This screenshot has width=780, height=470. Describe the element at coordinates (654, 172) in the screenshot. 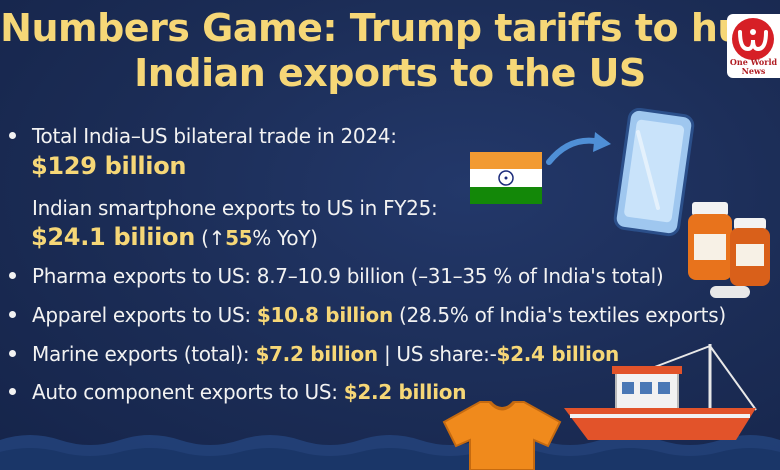

I see `smartphone-icon` at that location.